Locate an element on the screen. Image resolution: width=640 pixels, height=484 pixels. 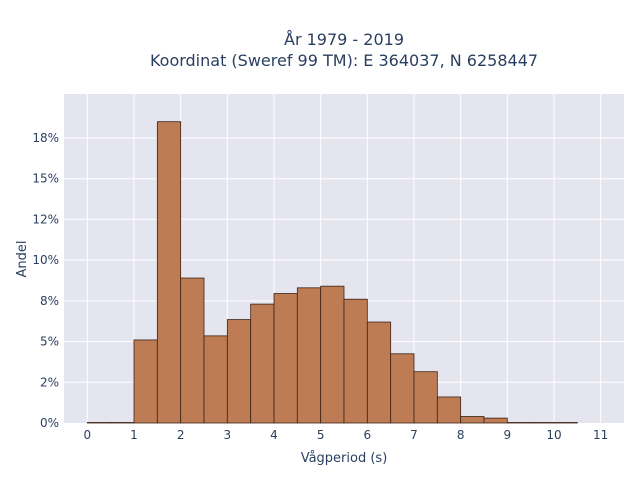
x-tick-label: 6 is located at coordinates (368, 435).